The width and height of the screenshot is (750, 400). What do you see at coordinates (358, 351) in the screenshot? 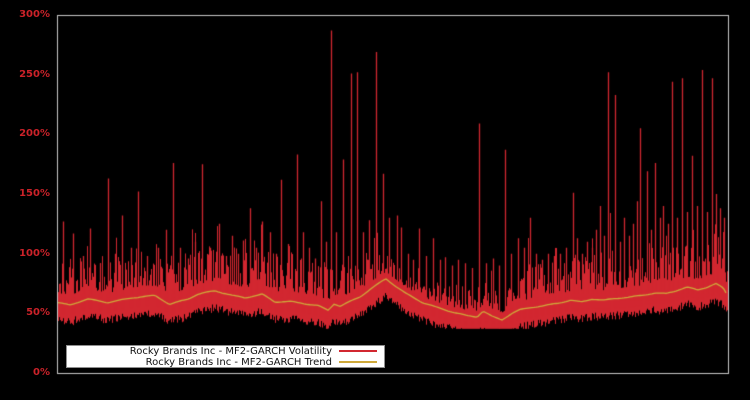
I see `legend-volatility-line-swatch` at bounding box center [358, 351].